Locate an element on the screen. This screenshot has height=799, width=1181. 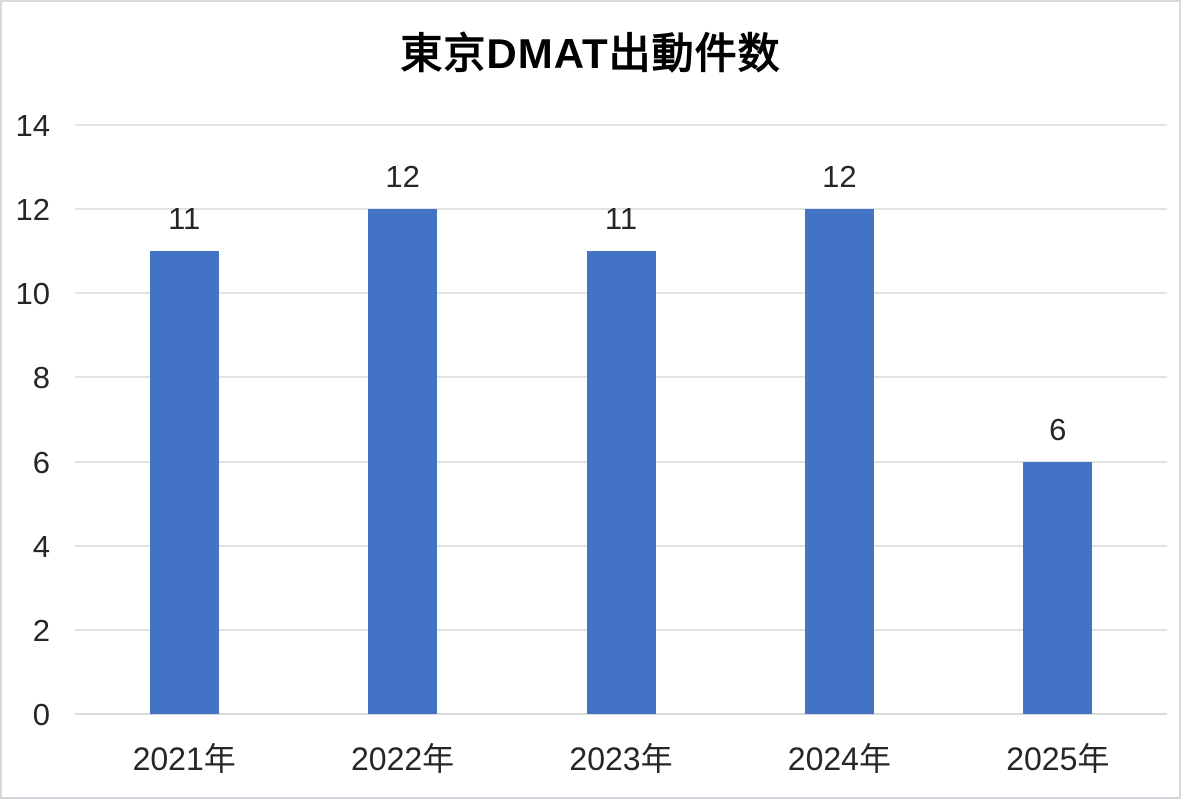
y-axis-tick-label: 10 is located at coordinates (32, 294).